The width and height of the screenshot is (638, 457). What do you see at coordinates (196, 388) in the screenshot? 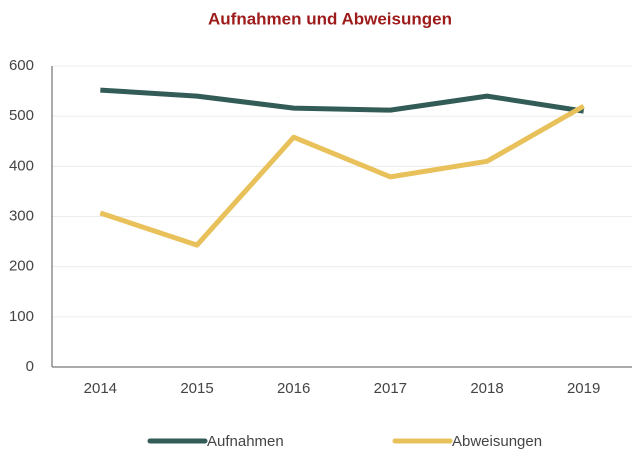
I see `x-tick-label: 2015` at bounding box center [196, 388].